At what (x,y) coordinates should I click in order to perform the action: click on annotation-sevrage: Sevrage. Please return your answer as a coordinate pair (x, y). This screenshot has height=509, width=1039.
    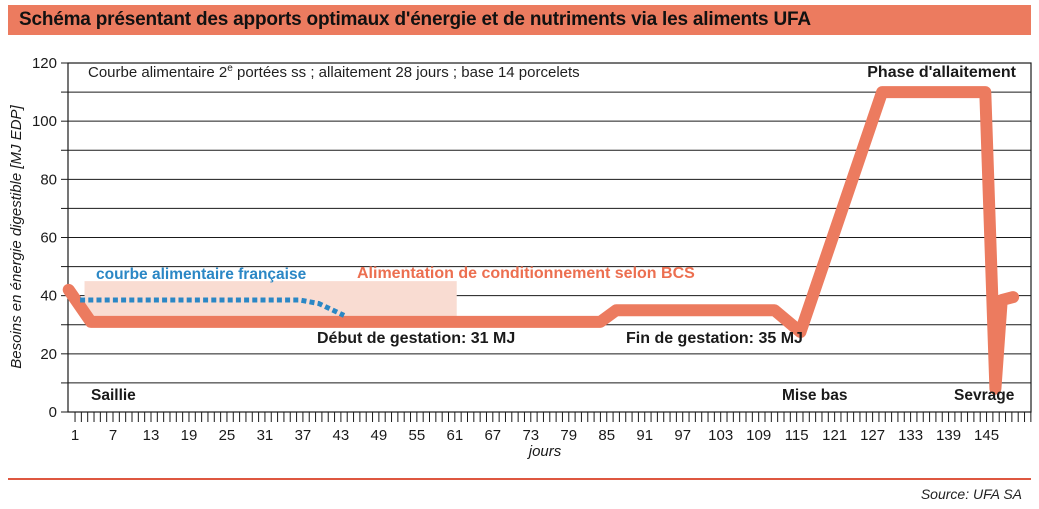
    Looking at the image, I should click on (984, 395).